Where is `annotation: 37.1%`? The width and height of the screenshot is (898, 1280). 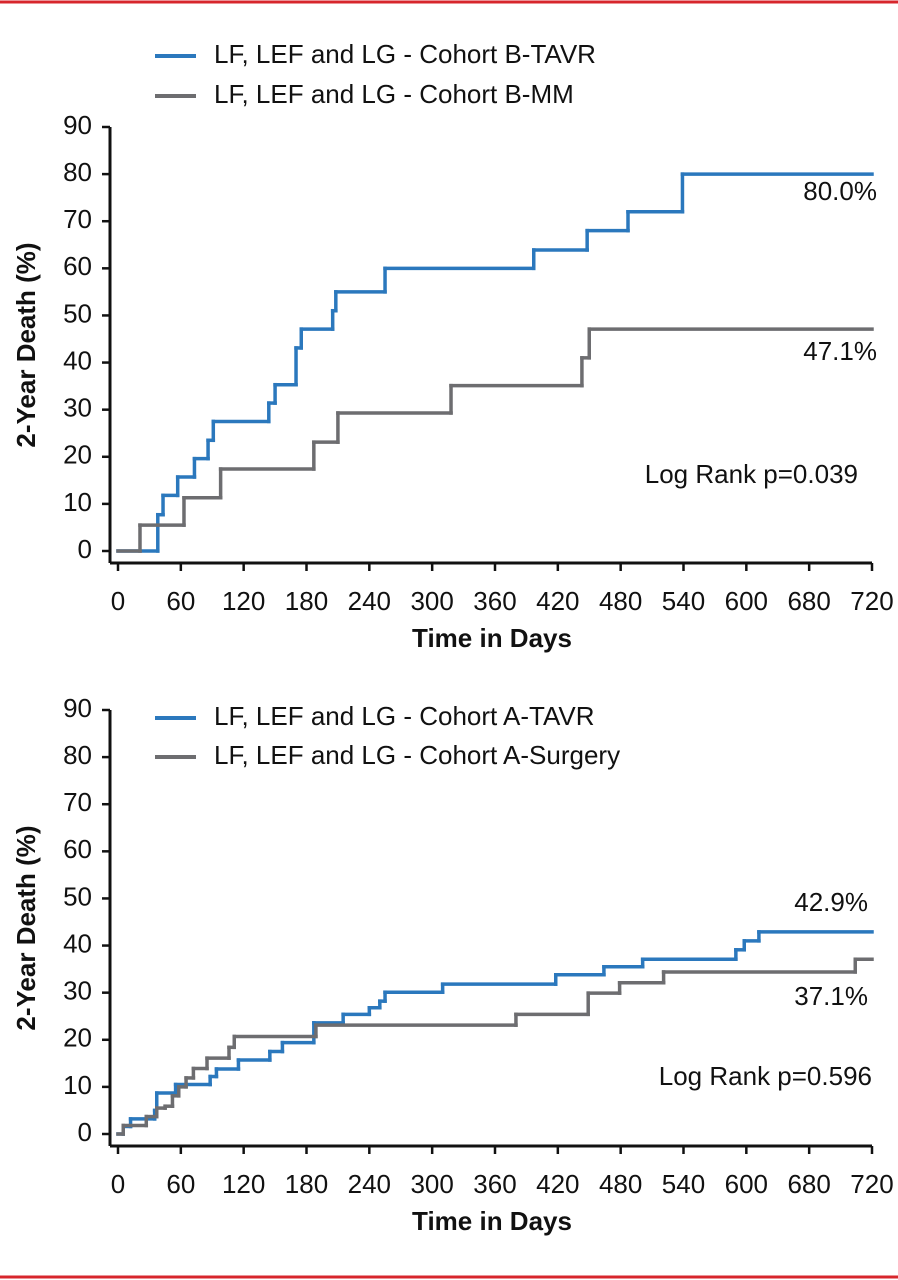 annotation: 37.1% is located at coordinates (831, 996).